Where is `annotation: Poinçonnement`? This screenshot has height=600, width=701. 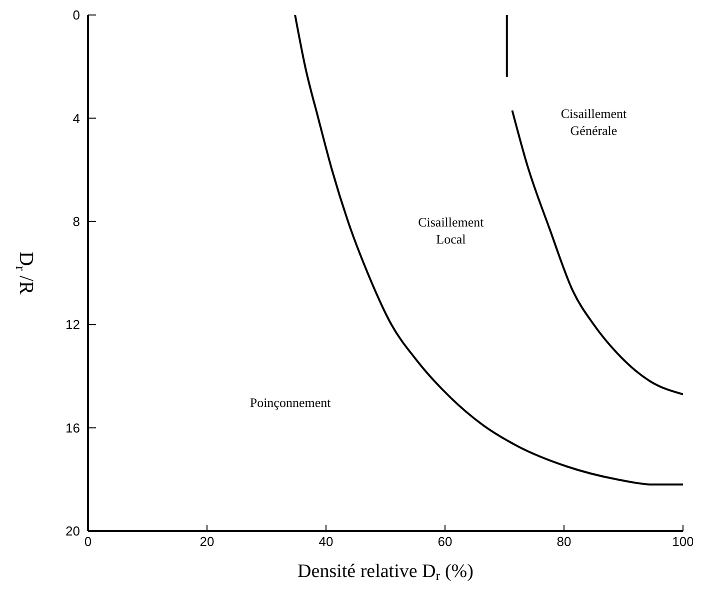
annotation: Poinçonnement is located at coordinates (291, 402).